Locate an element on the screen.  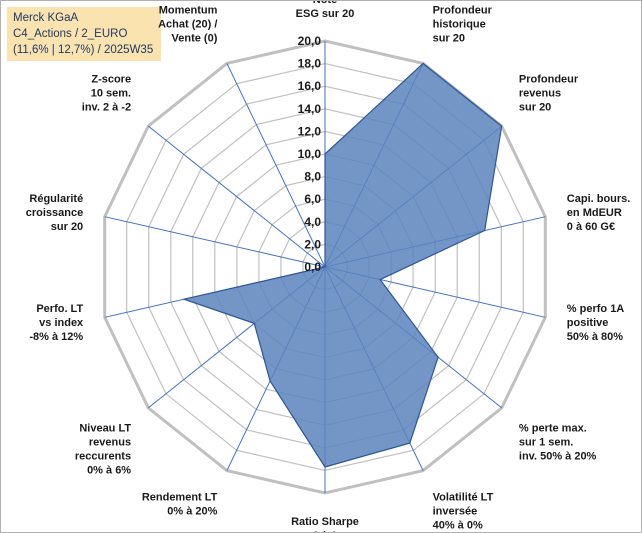
category-label: % perte max. sur 1 sem. inv. 50% à 20% is located at coordinates (558, 443).